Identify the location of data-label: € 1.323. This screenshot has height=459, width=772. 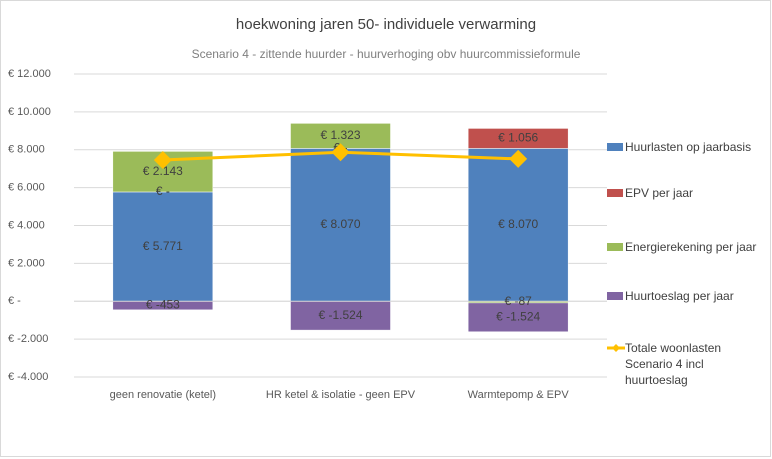
(340, 135).